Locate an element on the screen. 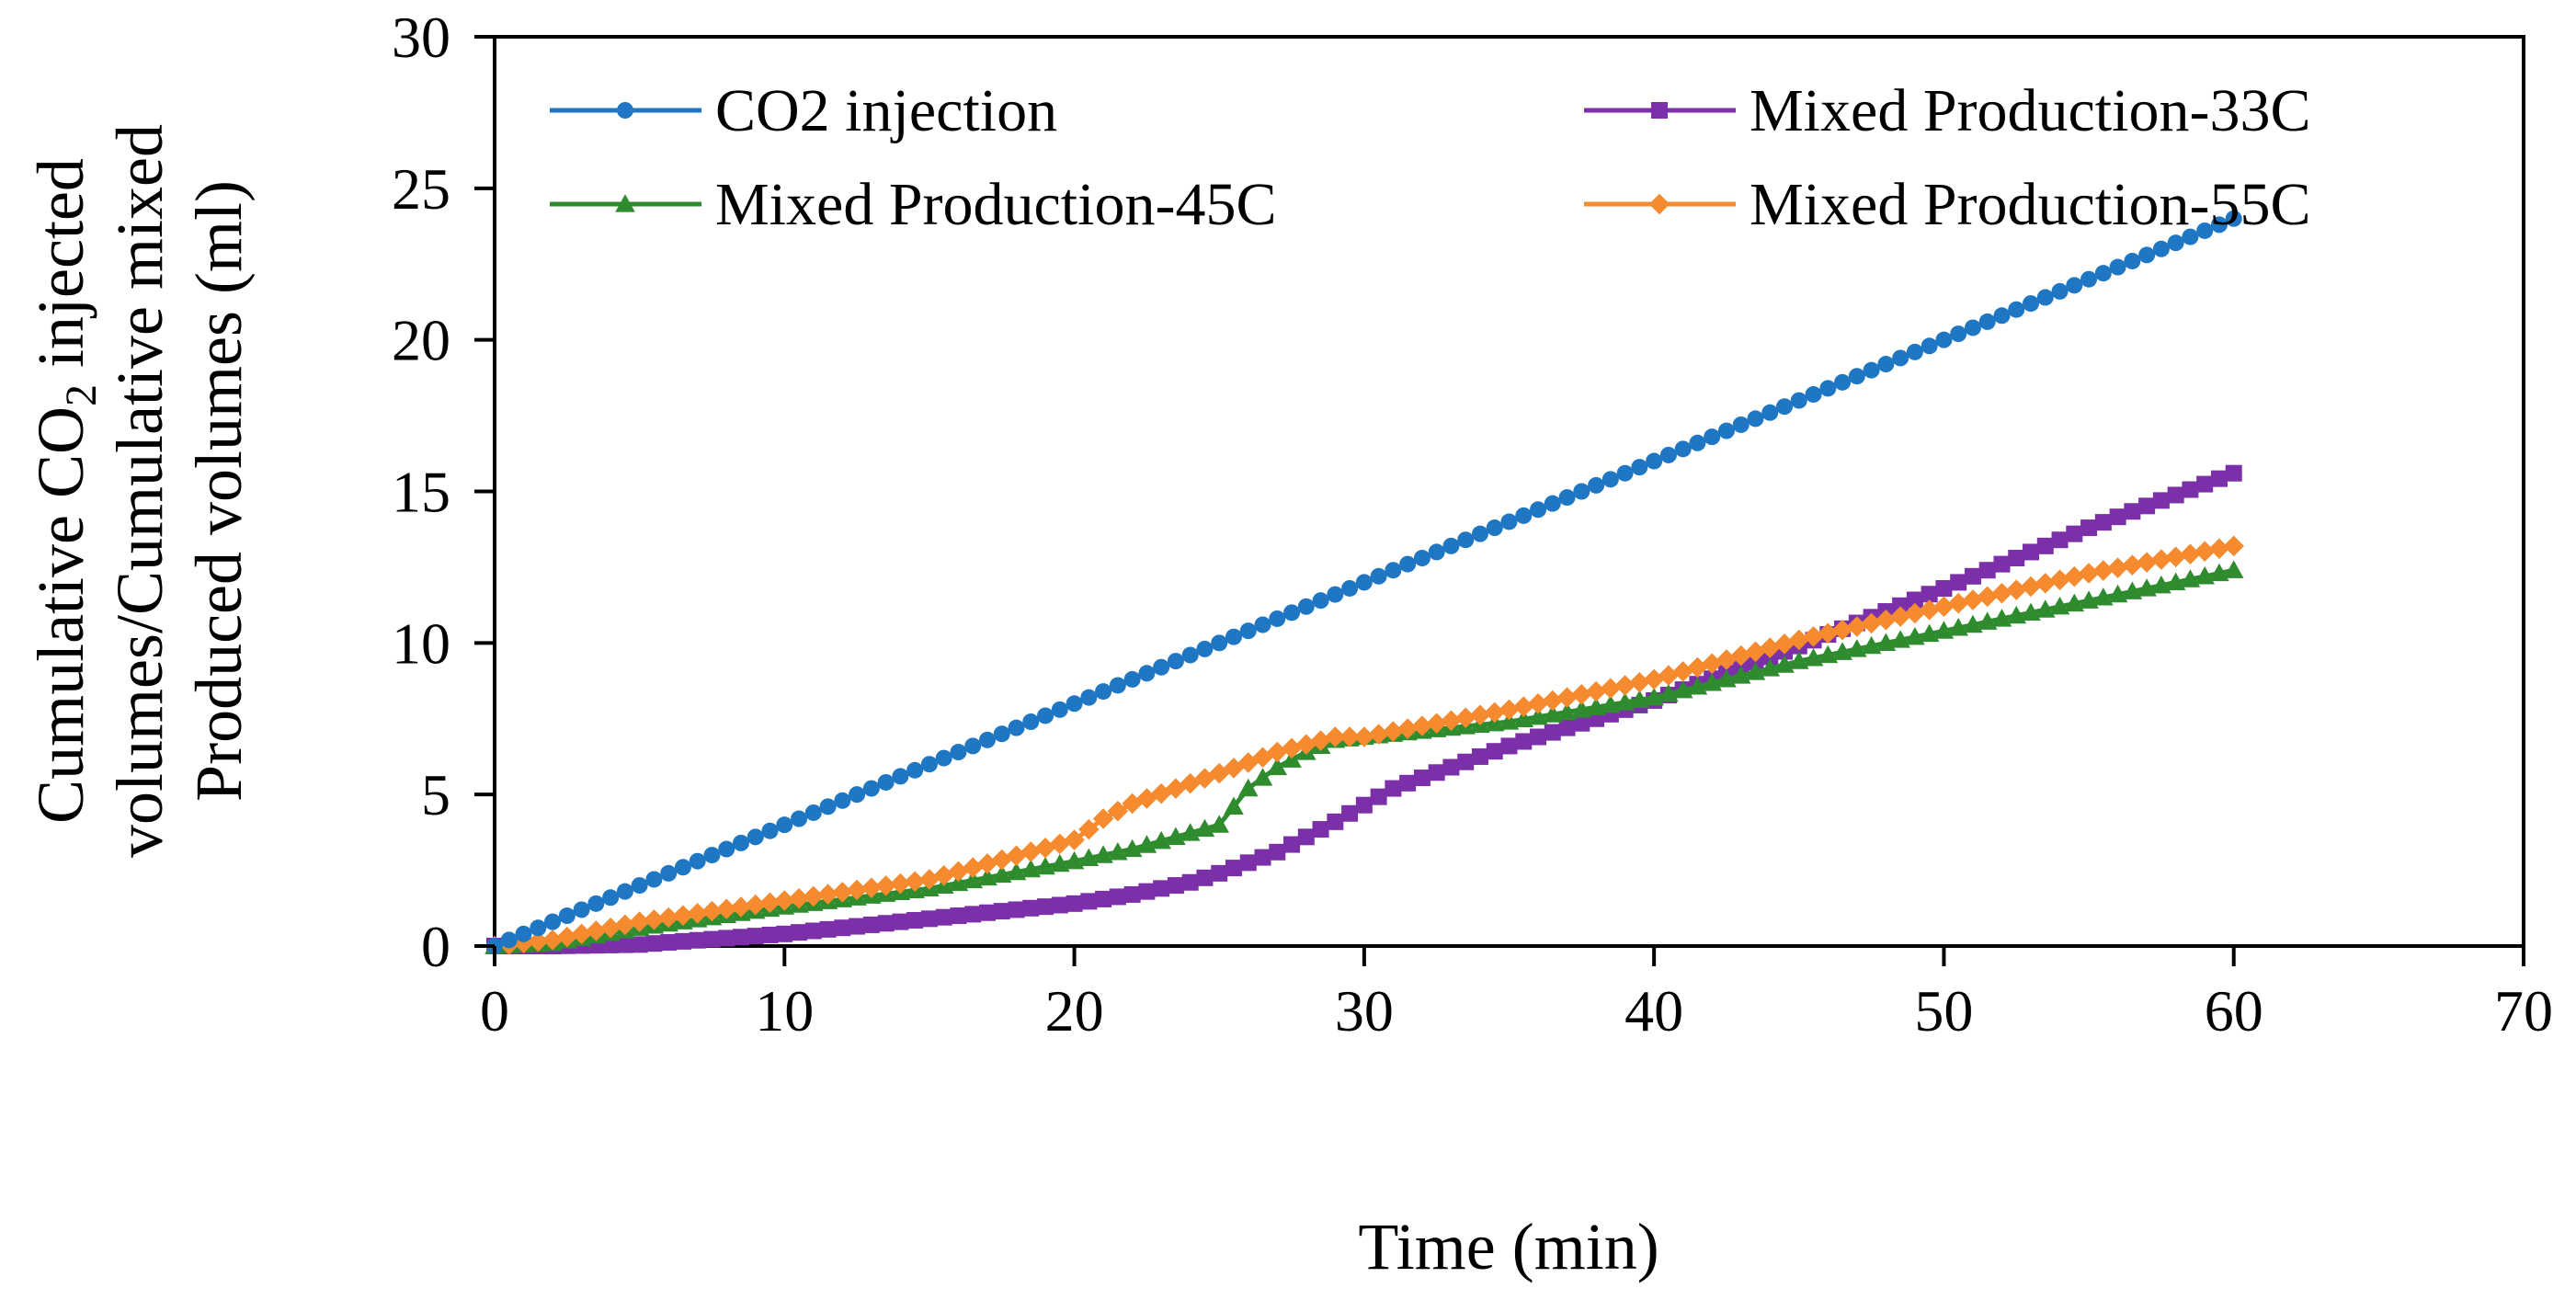 The width and height of the screenshot is (2576, 1300). legend-swatch-marker is located at coordinates (1659, 204).